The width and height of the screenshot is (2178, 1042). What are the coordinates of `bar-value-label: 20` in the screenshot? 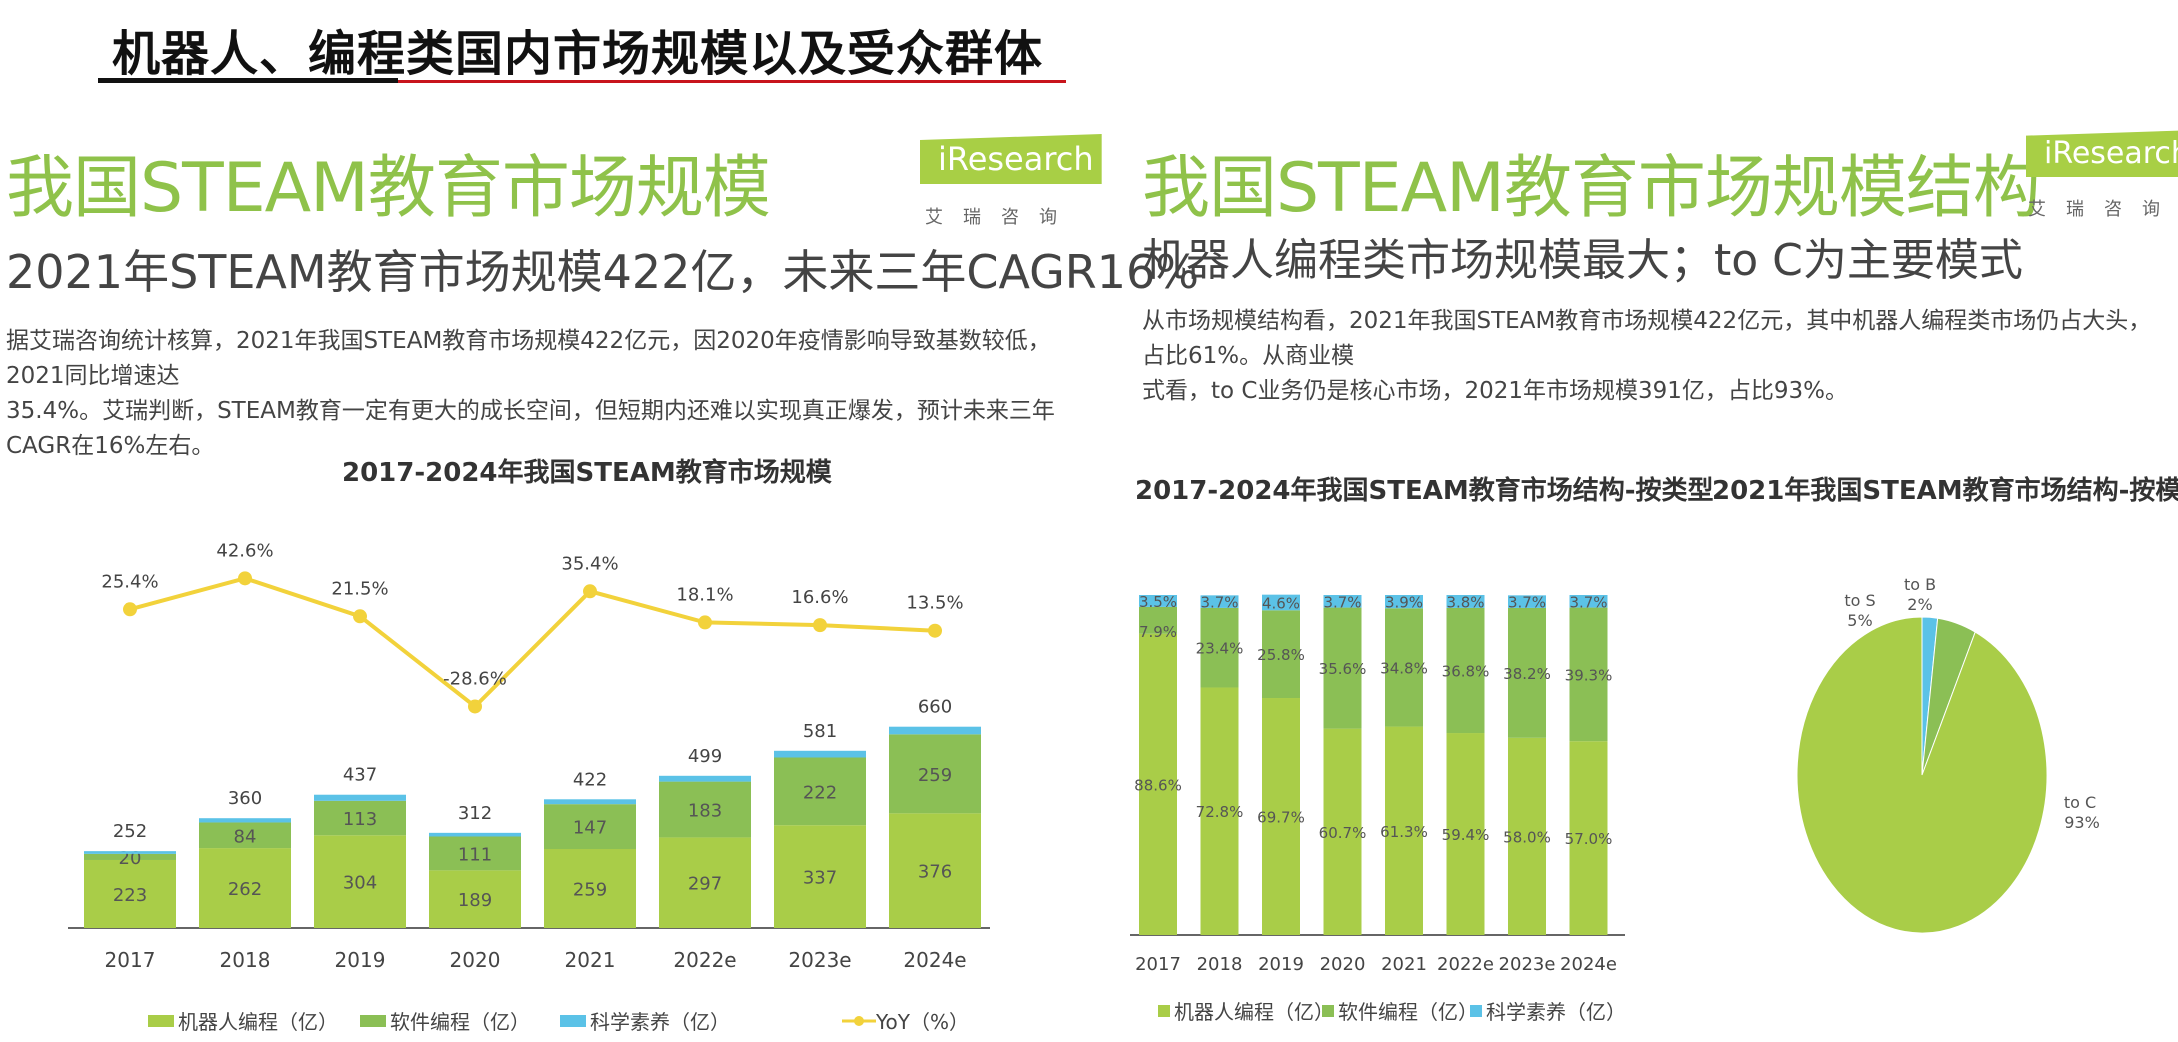 It's located at (130, 858).